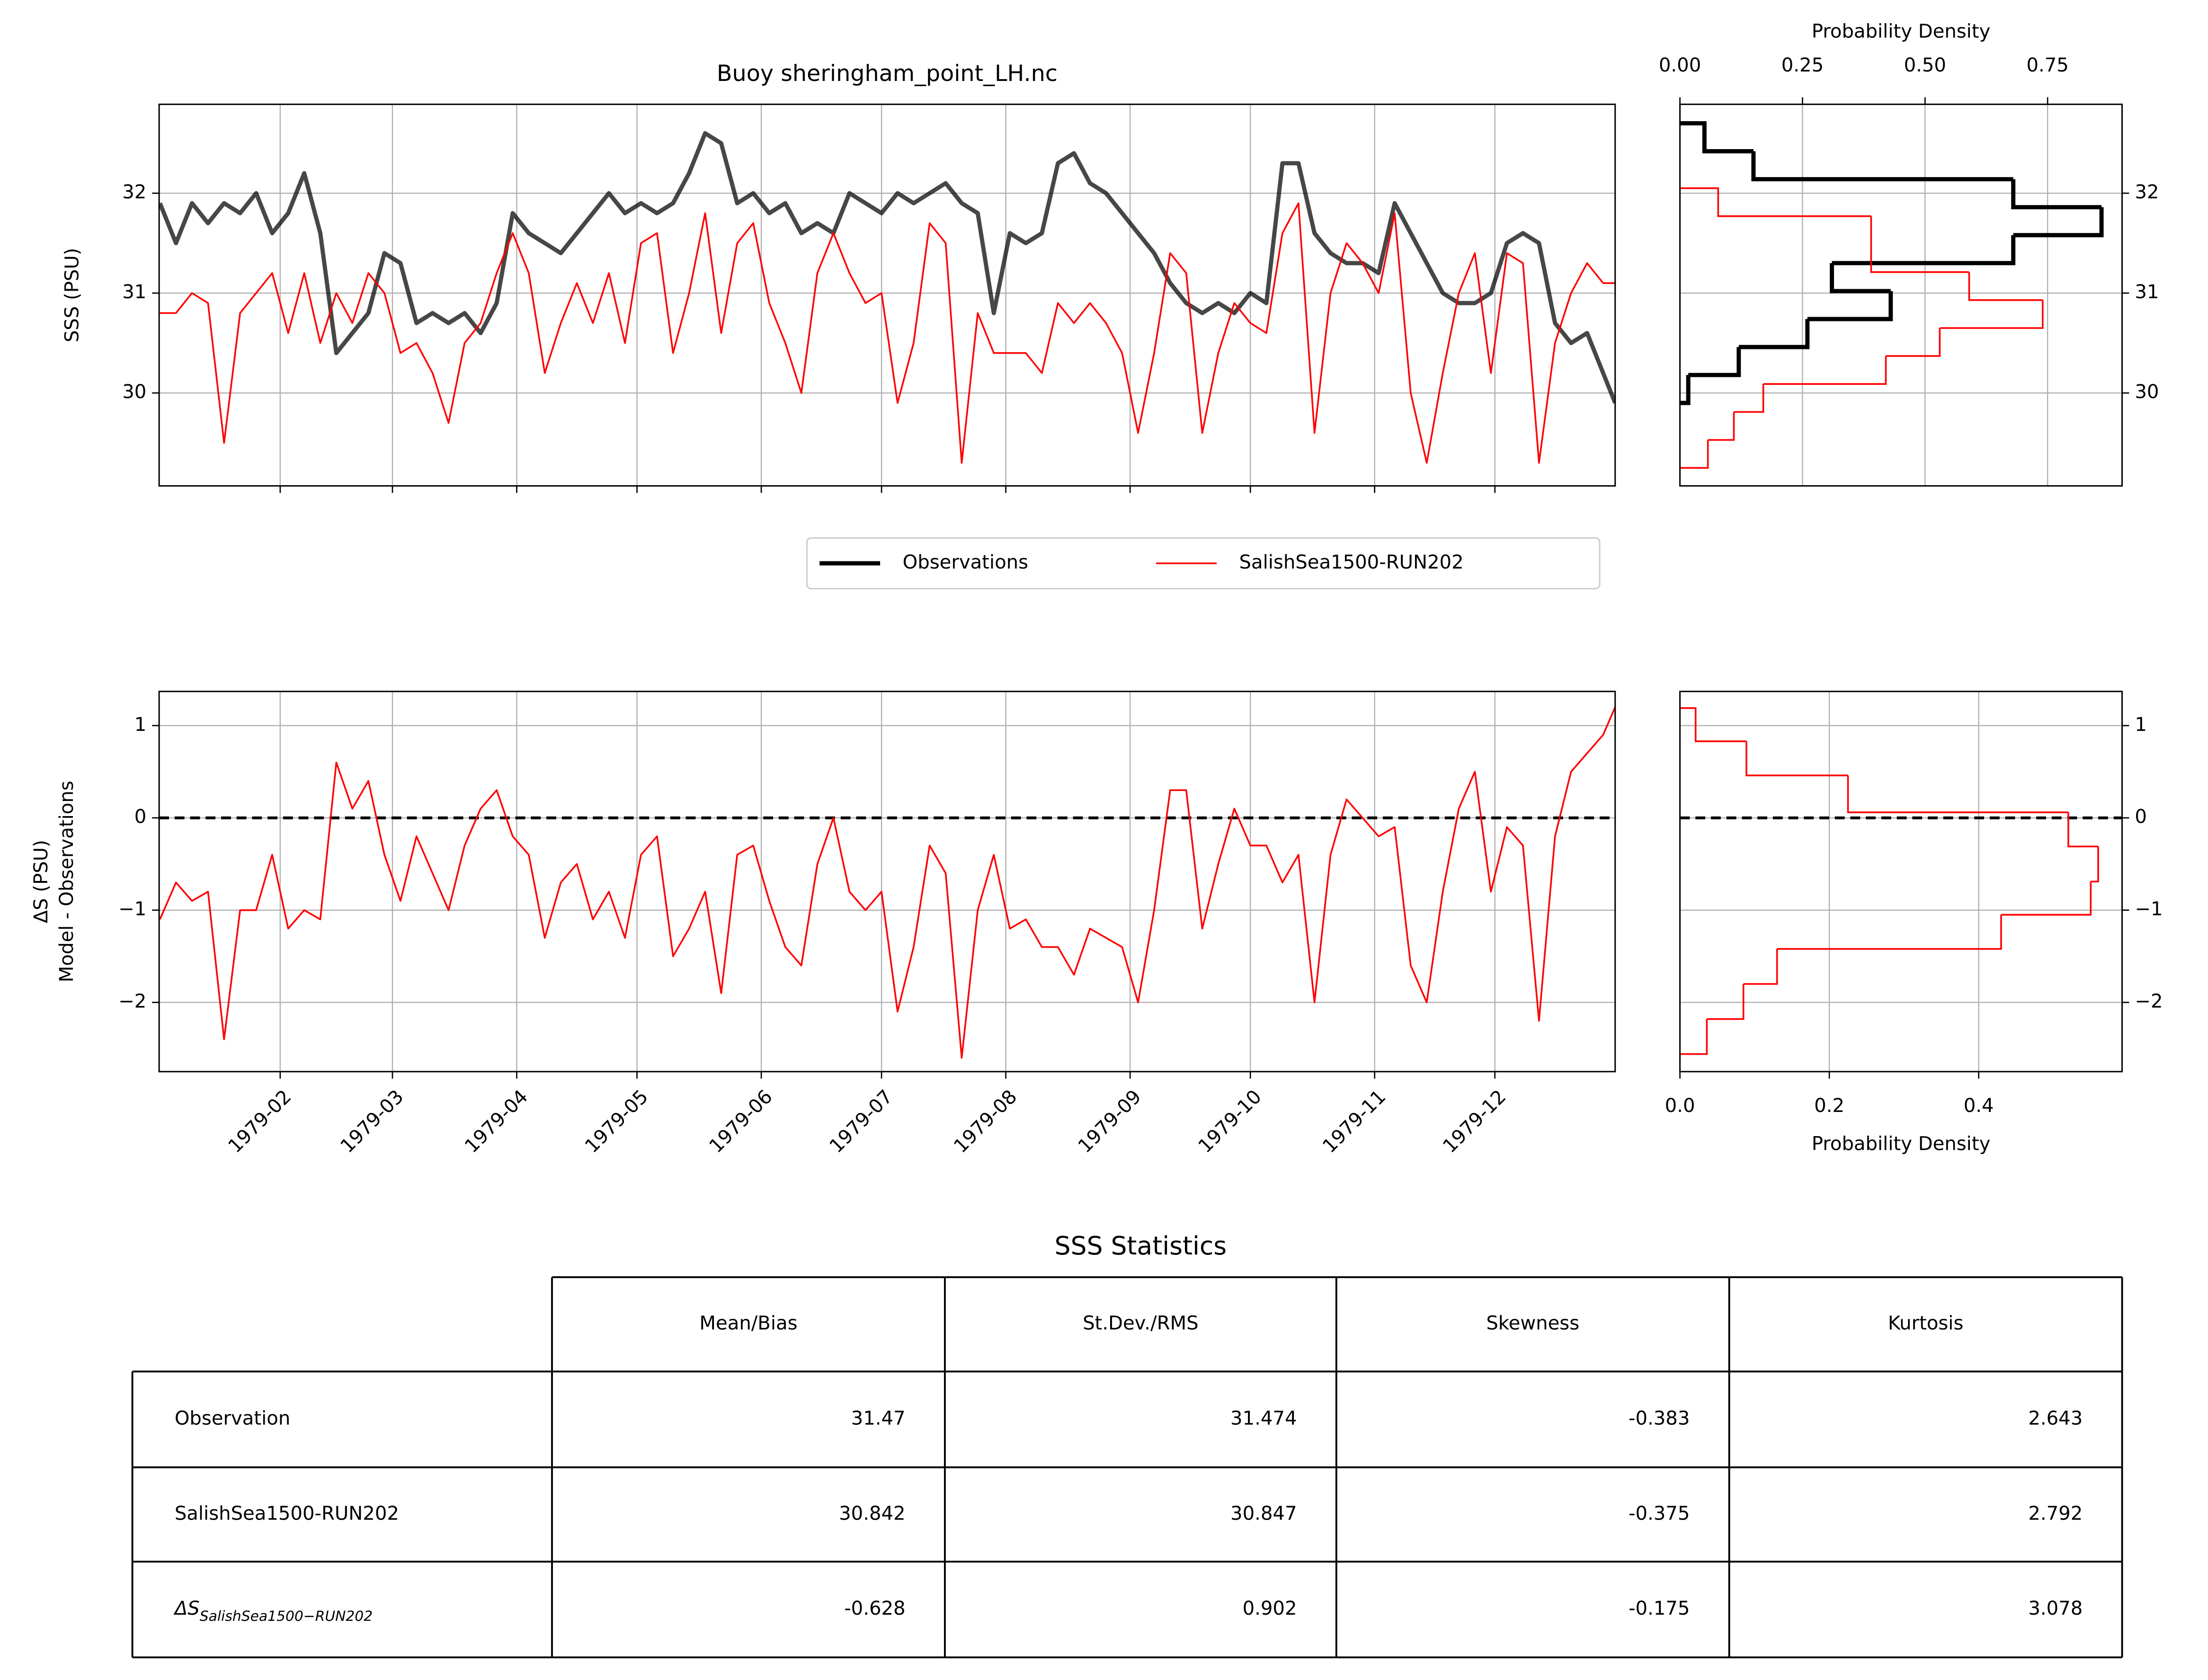  What do you see at coordinates (1659, 1513) in the screenshot?
I see `cell-value: -0.375` at bounding box center [1659, 1513].